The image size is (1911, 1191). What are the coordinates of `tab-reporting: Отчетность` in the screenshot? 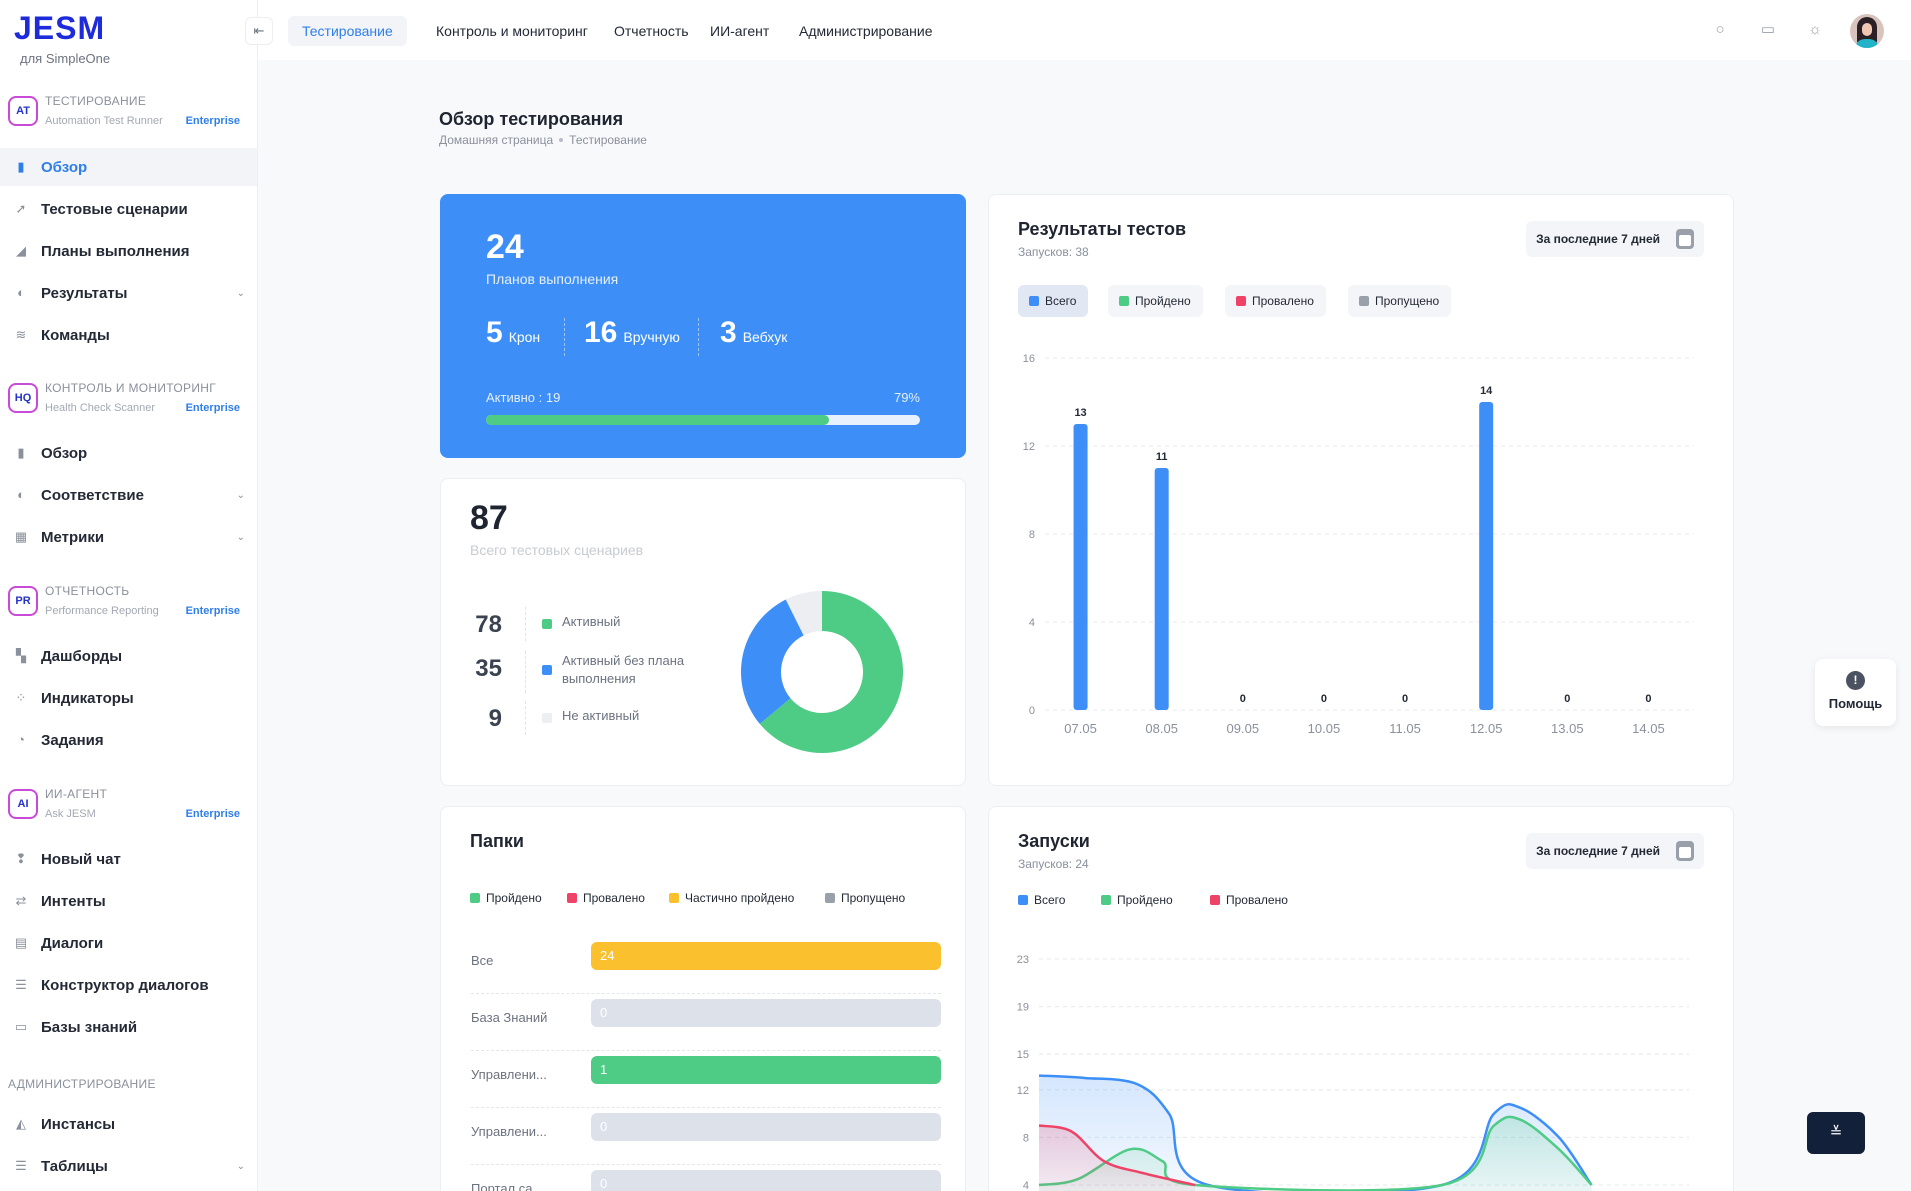 It's located at (651, 31).